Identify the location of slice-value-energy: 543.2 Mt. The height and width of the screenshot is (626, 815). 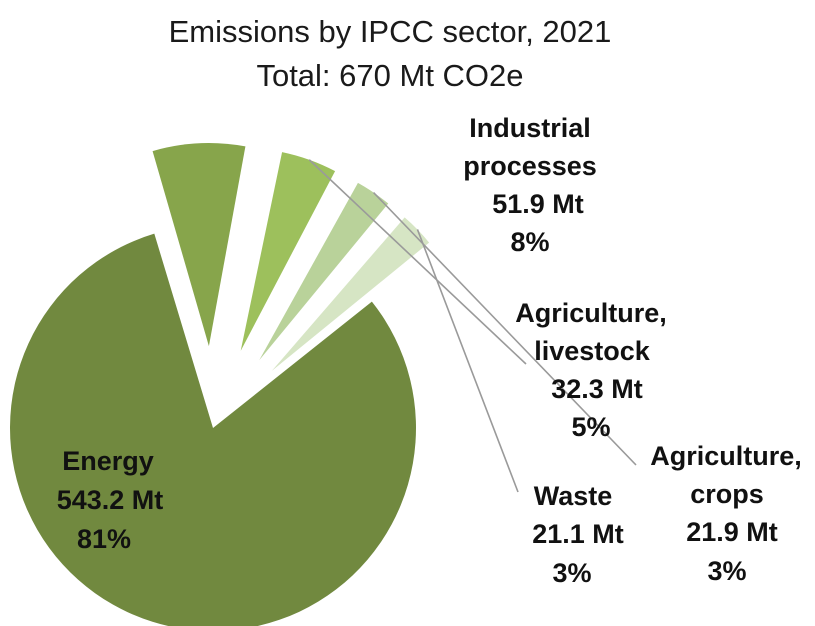
(110, 500).